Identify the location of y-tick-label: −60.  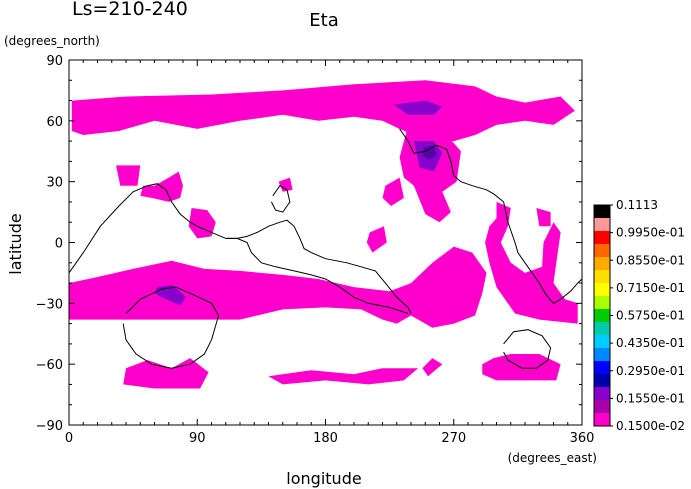
(49, 365).